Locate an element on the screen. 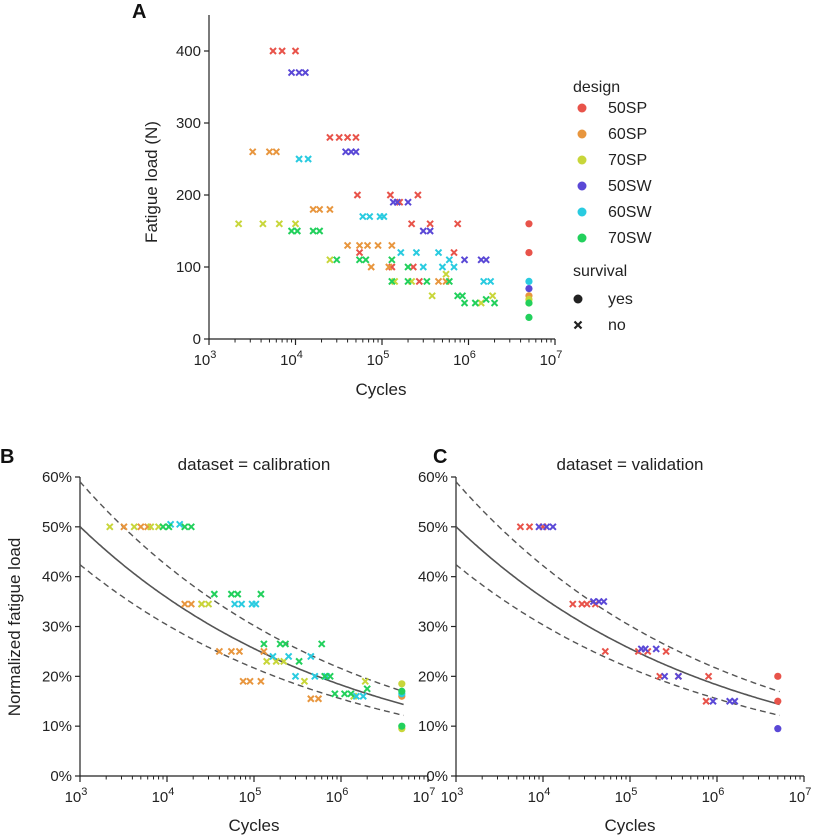 This screenshot has height=835, width=816. panel-b-marks is located at coordinates (256, 626).